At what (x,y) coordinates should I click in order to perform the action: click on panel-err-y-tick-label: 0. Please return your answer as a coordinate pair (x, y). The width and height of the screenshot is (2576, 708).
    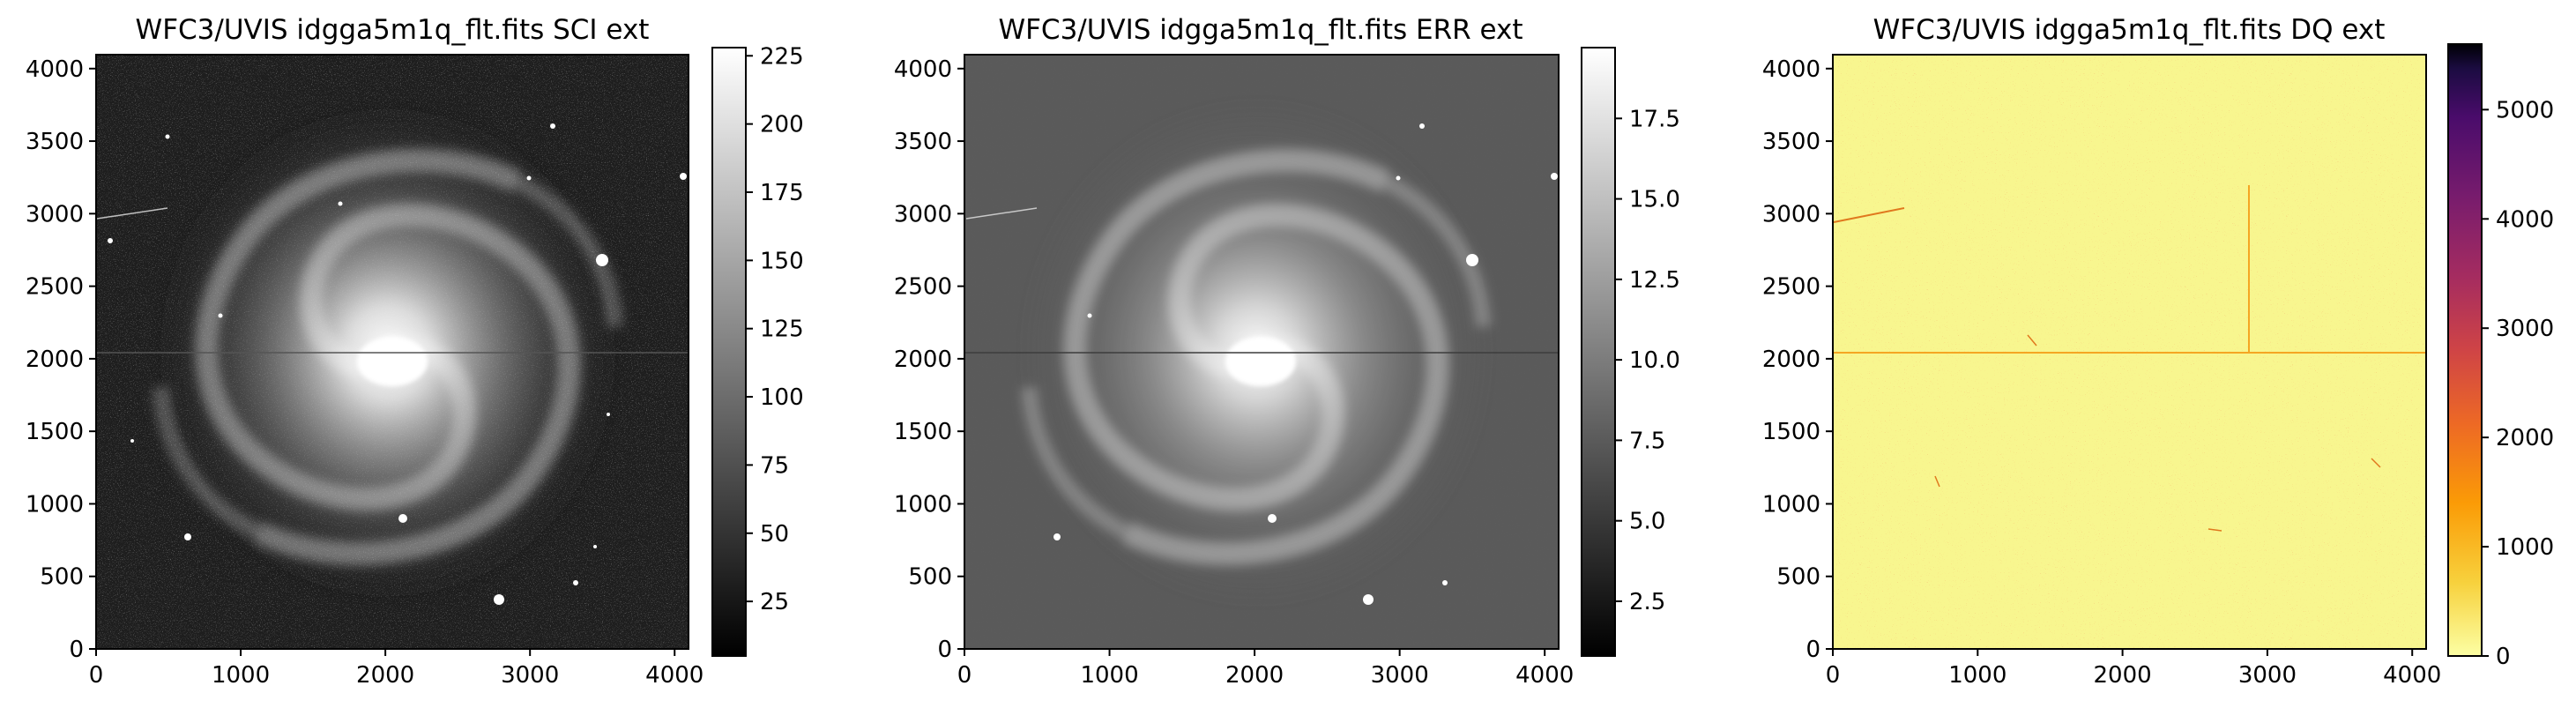
    Looking at the image, I should click on (945, 650).